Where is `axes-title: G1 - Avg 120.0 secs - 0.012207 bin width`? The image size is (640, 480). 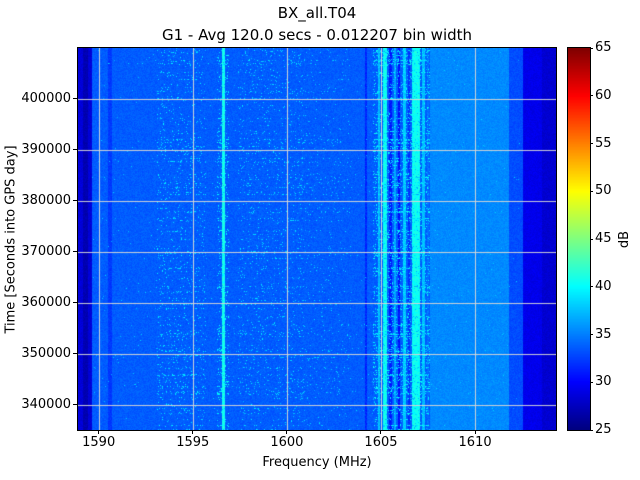 axes-title: G1 - Avg 120.0 secs - 0.012207 bin width is located at coordinates (317, 35).